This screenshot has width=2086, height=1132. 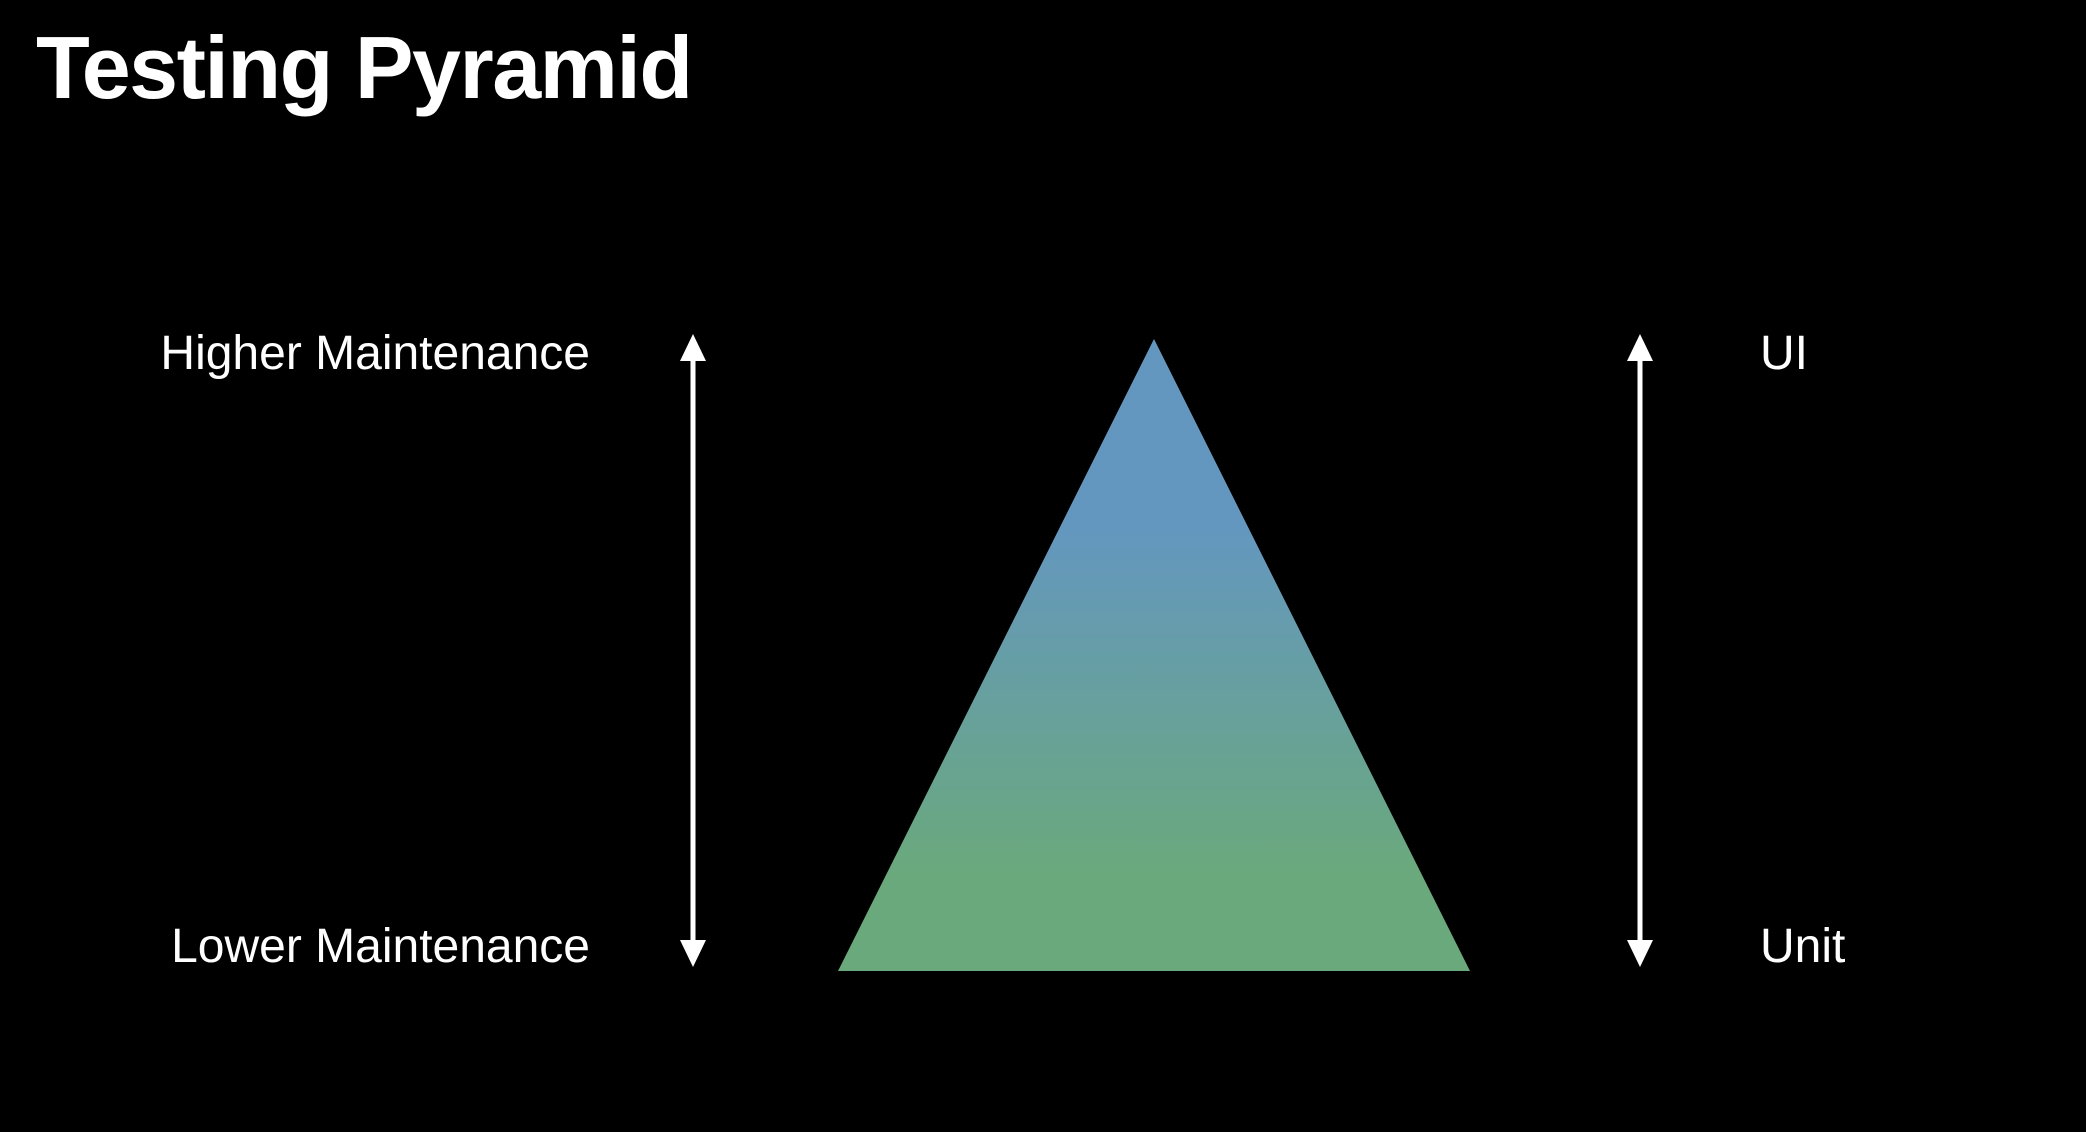 What do you see at coordinates (364, 67) in the screenshot?
I see `page-title: Testing Pyramid` at bounding box center [364, 67].